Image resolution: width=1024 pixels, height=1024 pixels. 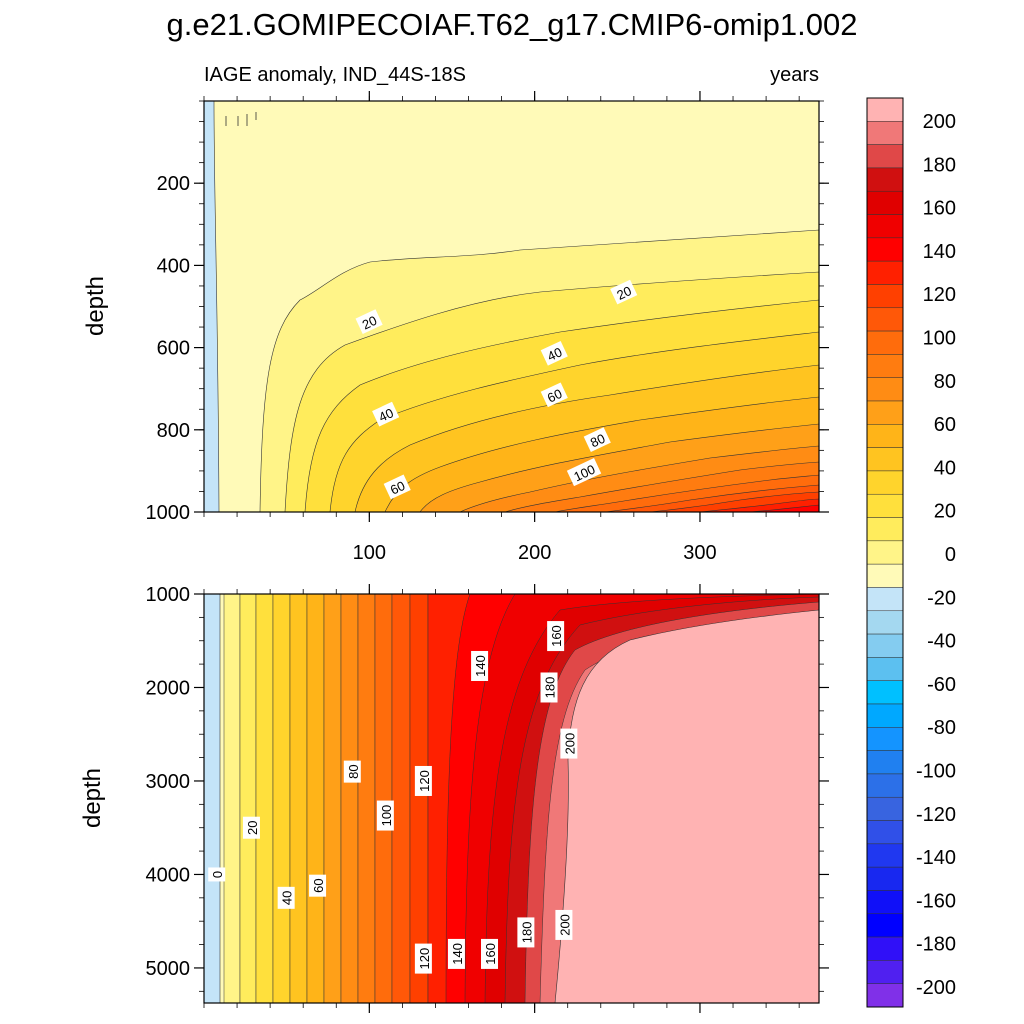 What do you see at coordinates (936, 858) in the screenshot?
I see `colorbar-label: -140` at bounding box center [936, 858].